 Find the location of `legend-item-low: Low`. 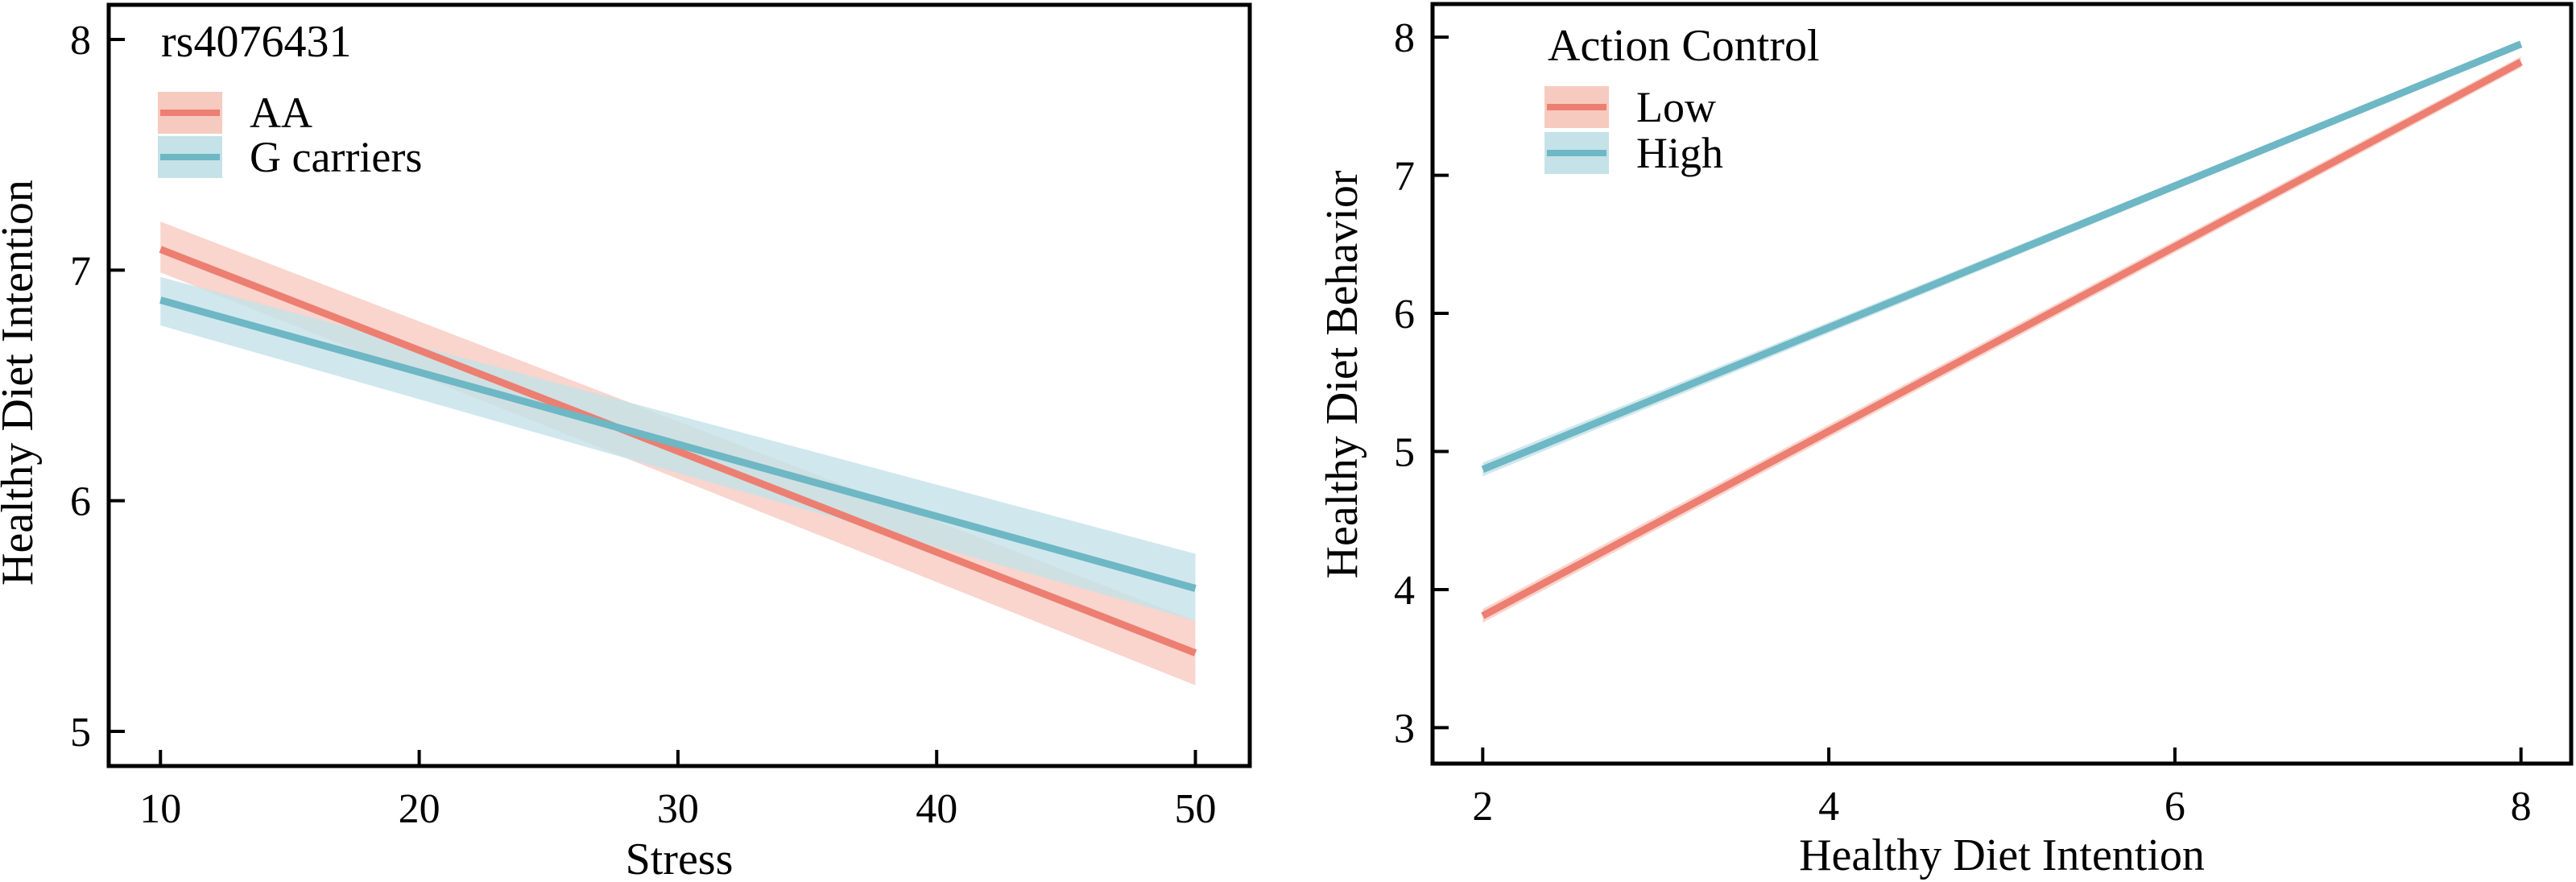

legend-item-low: Low is located at coordinates (1630, 107).